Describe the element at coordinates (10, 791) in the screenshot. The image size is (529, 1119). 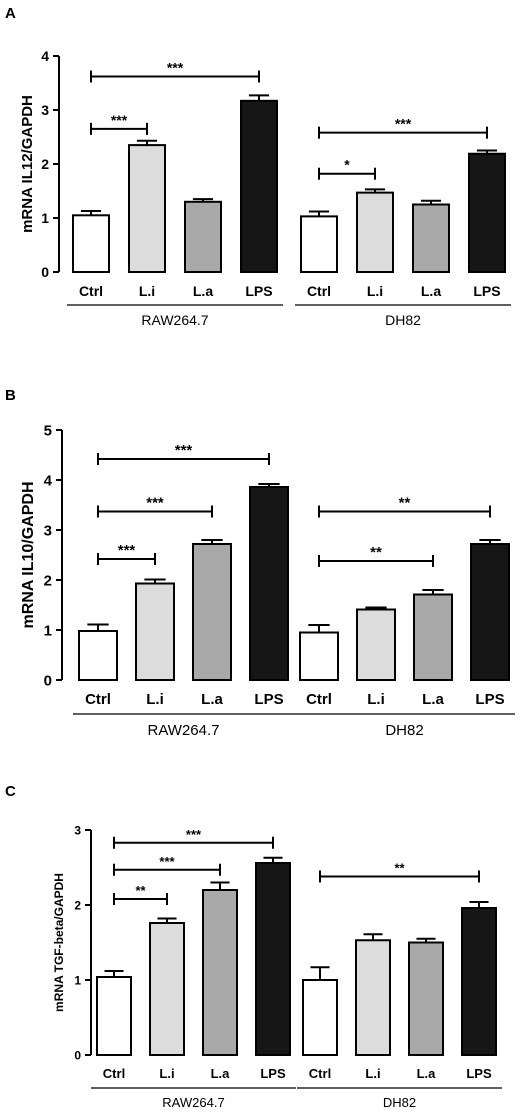
I see `panel-letter: C` at that location.